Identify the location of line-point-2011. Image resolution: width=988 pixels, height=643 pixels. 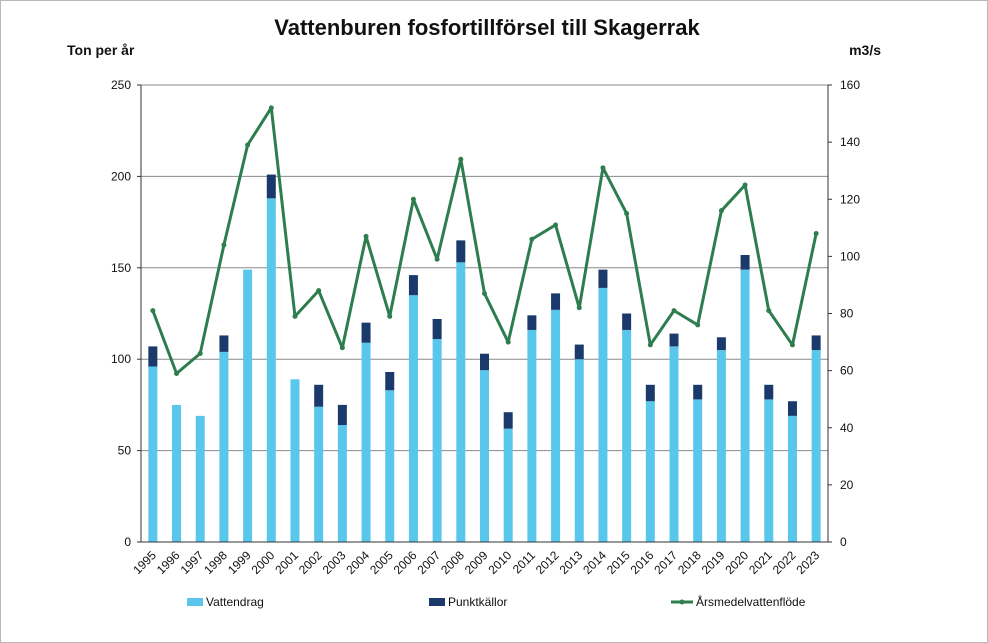
(532, 239).